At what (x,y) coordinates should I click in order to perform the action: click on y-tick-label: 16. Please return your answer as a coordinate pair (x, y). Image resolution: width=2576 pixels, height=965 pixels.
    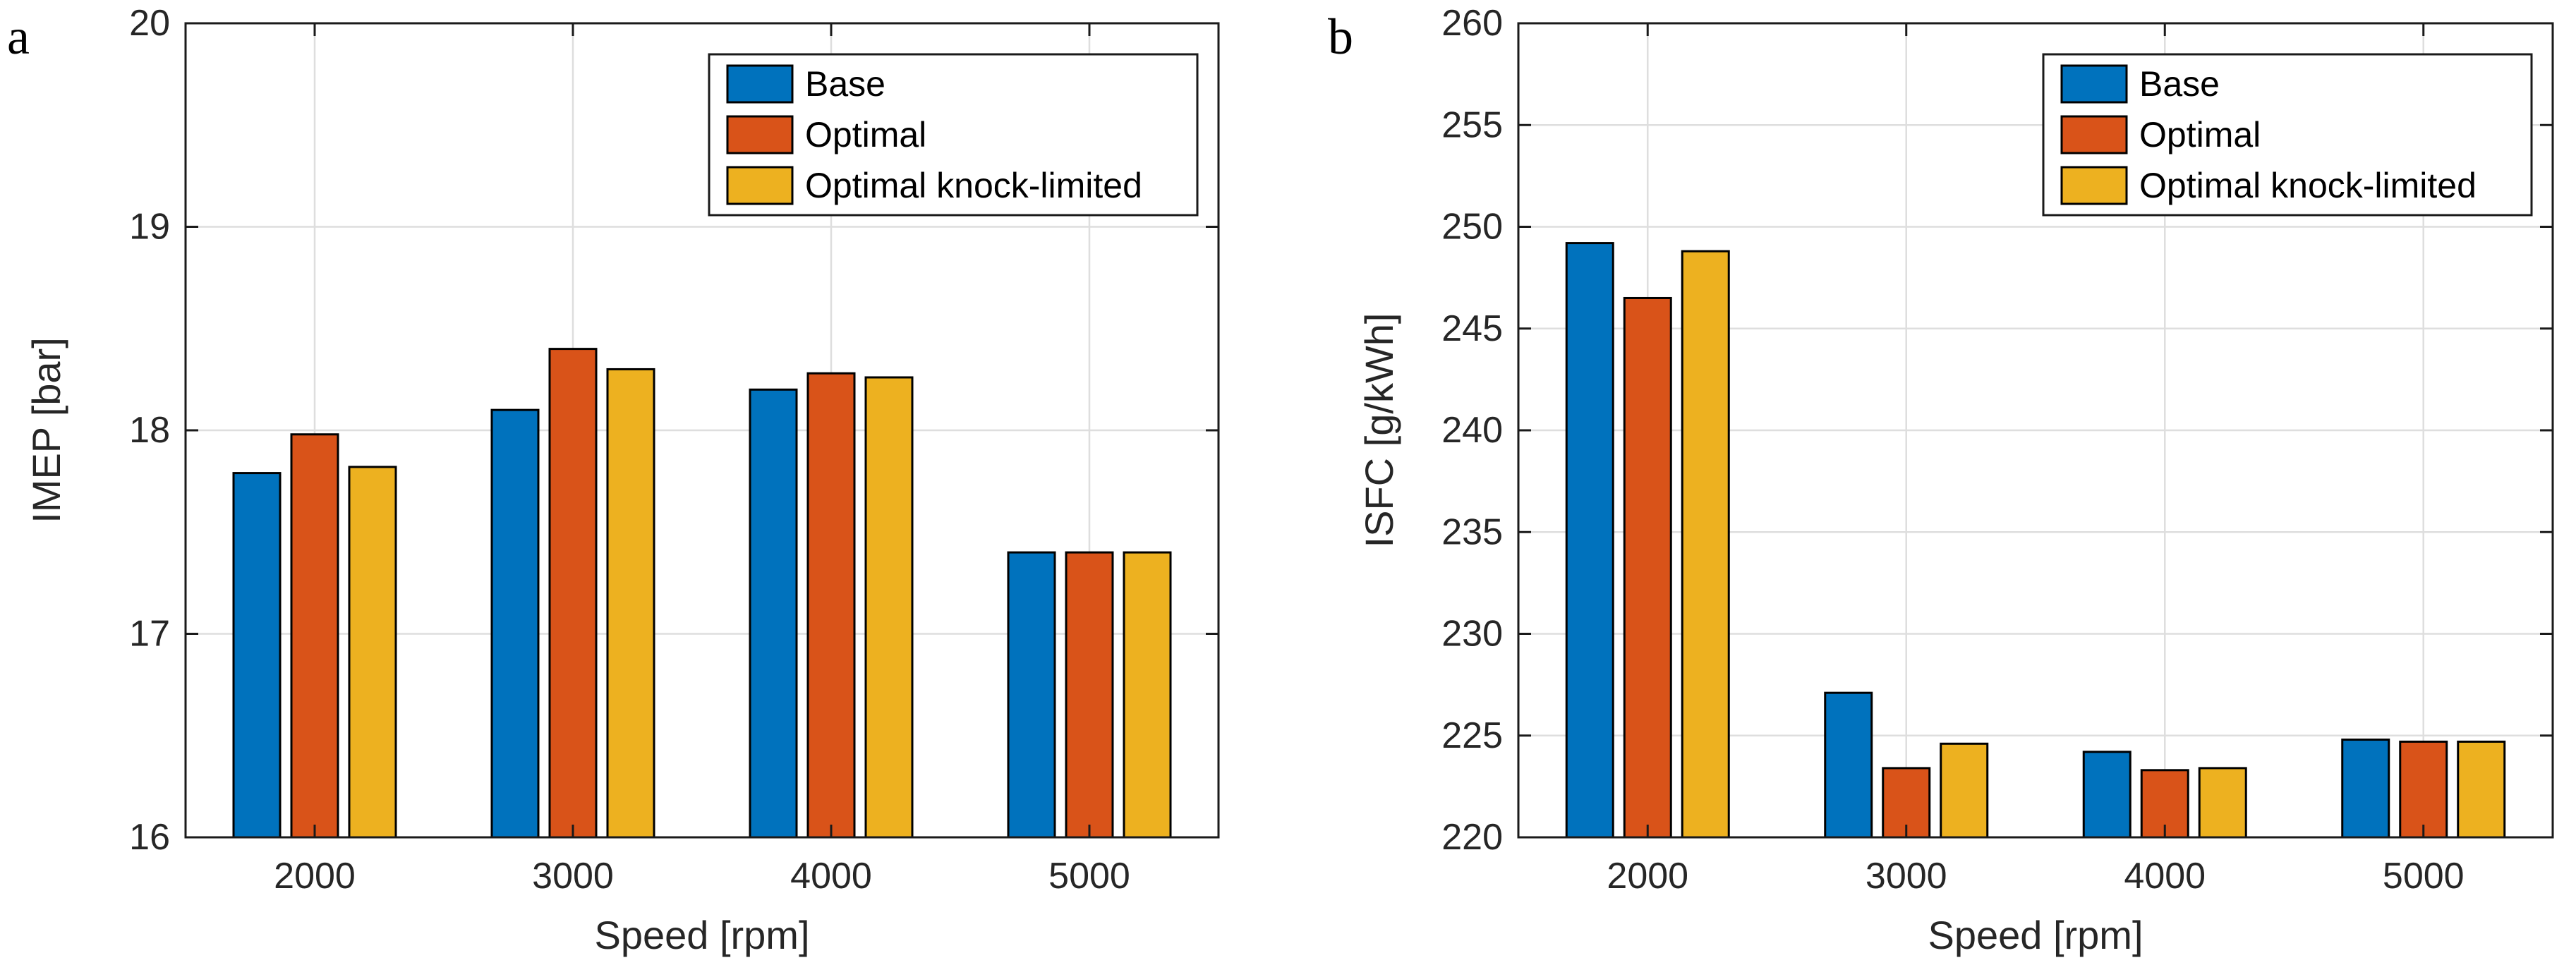
    Looking at the image, I should click on (149, 837).